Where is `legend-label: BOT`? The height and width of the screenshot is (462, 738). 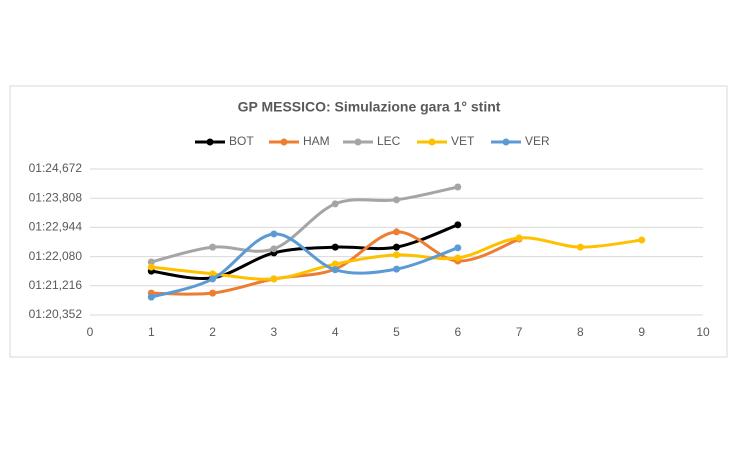 legend-label: BOT is located at coordinates (241, 141).